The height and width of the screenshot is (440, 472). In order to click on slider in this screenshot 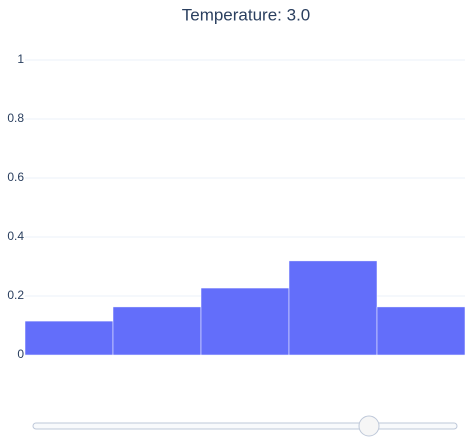, I will do `click(245, 426)`.